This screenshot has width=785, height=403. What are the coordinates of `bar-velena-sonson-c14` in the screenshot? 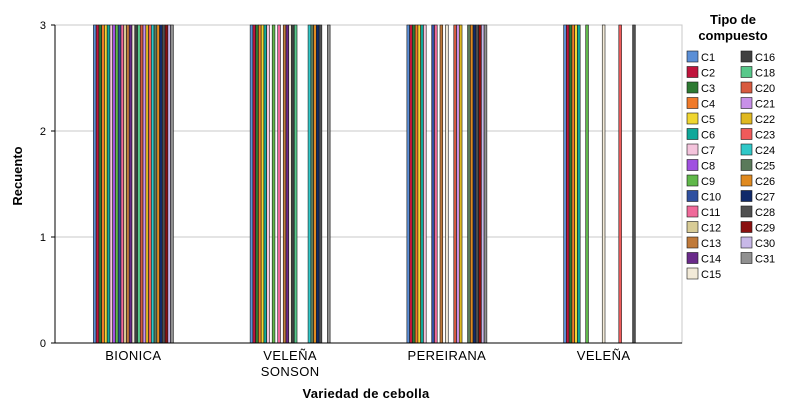 It's located at (287, 184).